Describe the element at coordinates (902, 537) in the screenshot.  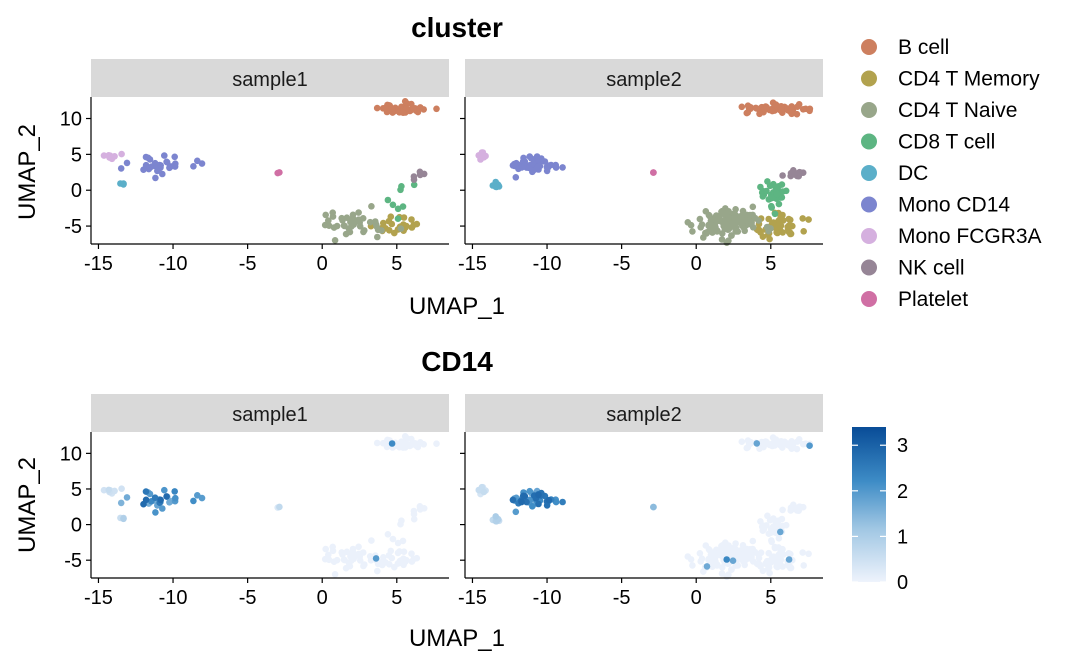
I see `colorbar-tick-label: 1` at that location.